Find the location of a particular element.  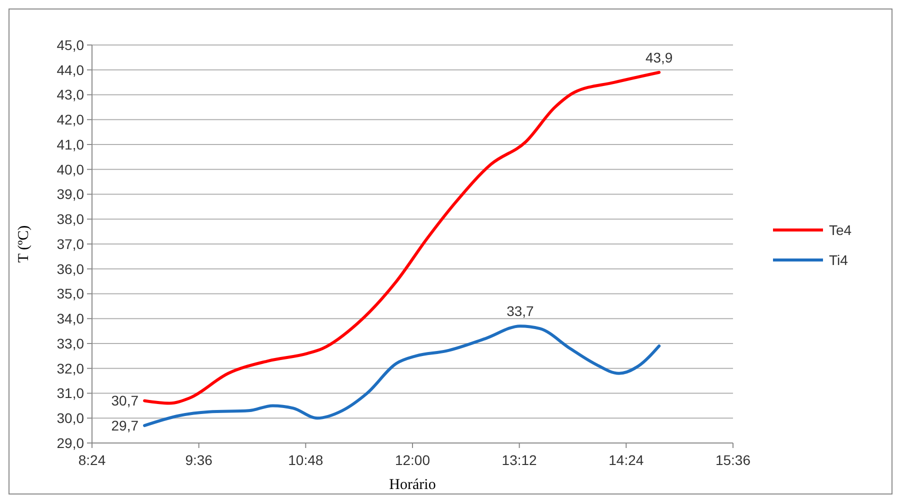

x-tick-label: 12:00 is located at coordinates (412, 460).